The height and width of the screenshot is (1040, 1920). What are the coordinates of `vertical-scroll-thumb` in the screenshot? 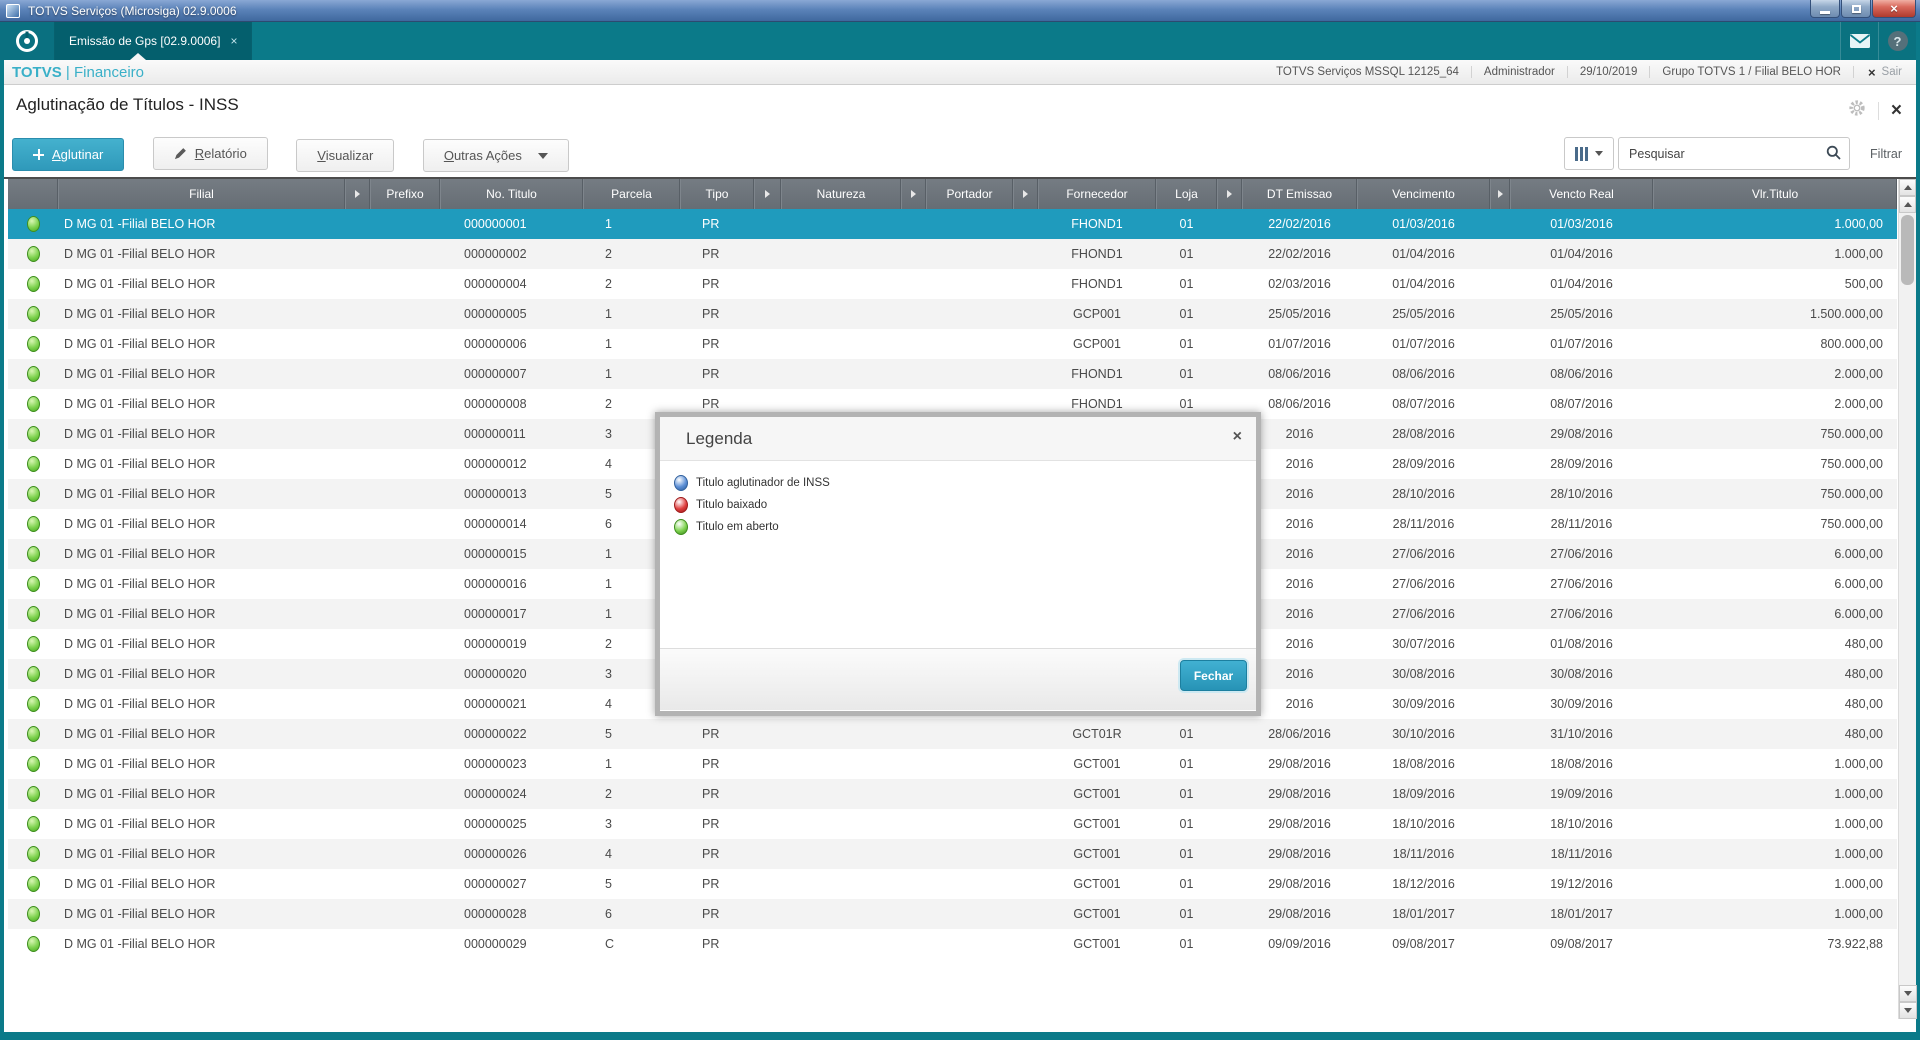 It's located at (1907, 250).